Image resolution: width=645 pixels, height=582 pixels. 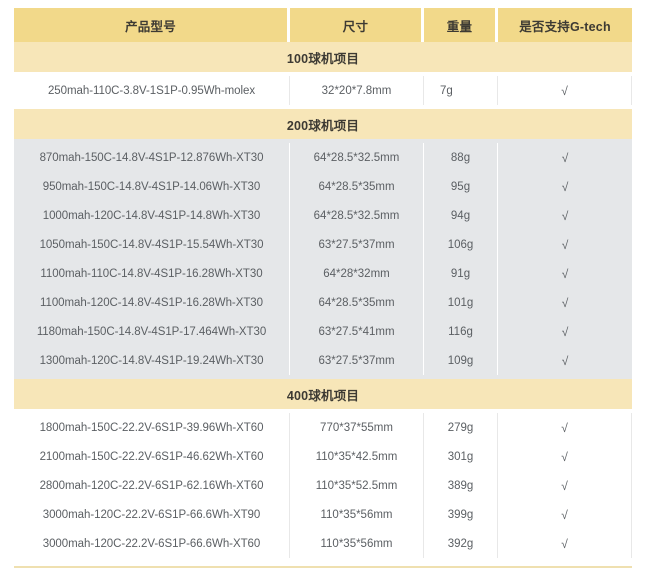 I want to click on cell-model: 950mah-150C-14.8V-4S1P-14.06Wh-XT30, so click(x=152, y=186).